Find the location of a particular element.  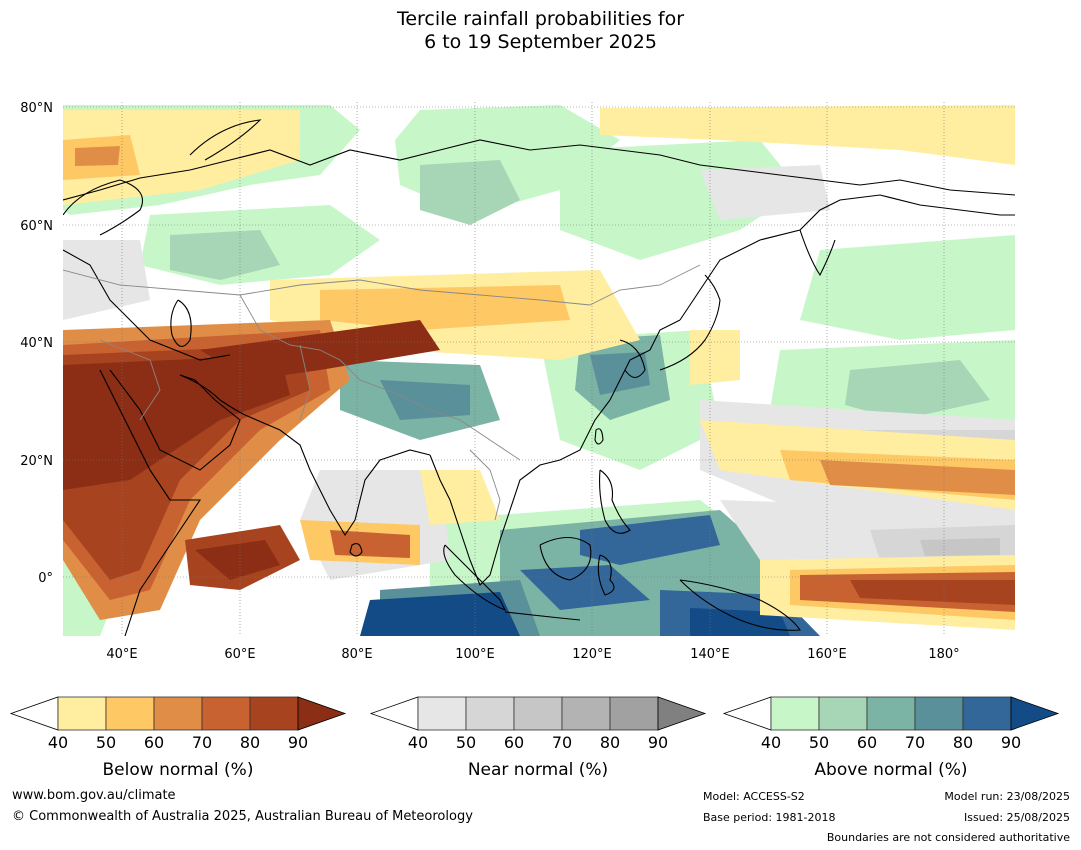

colorbar-extend-left is located at coordinates (747, 713).